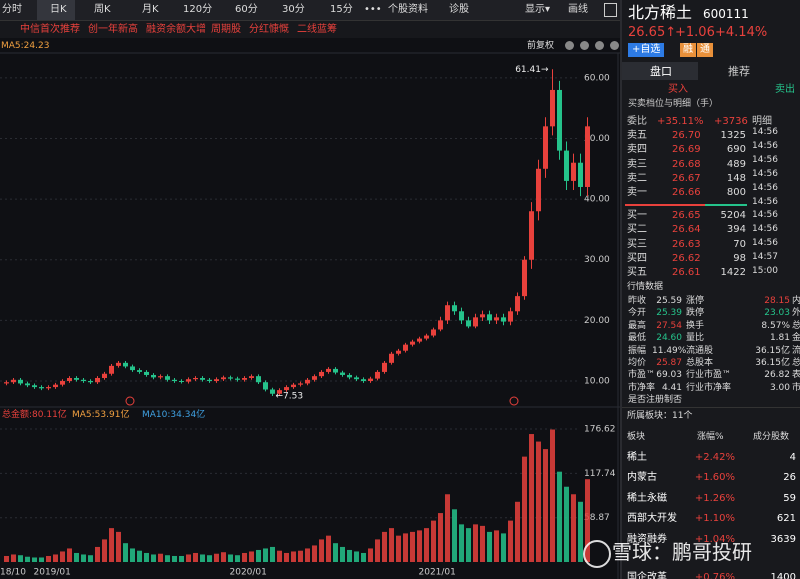 The image size is (800, 579). What do you see at coordinates (637, 215) in the screenshot?
I see `book-label: 买一` at bounding box center [637, 215].